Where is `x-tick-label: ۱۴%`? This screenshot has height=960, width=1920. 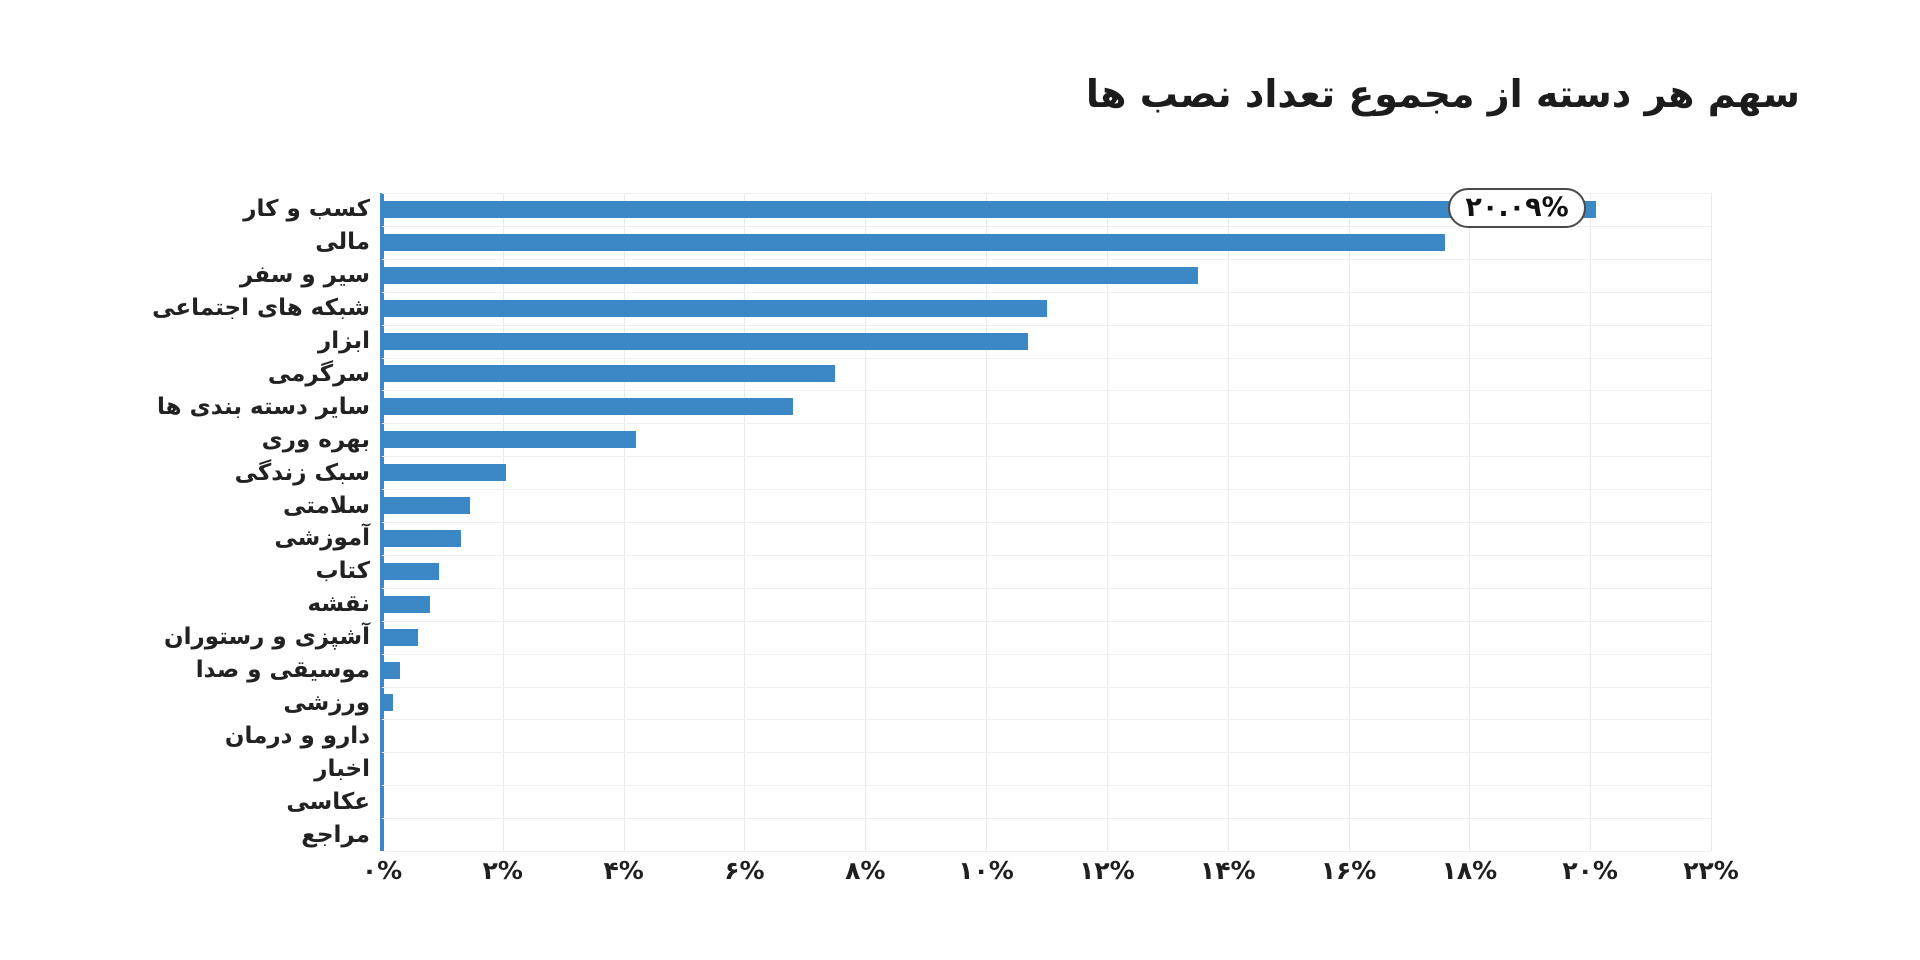 x-tick-label: ۱۴% is located at coordinates (1227, 870).